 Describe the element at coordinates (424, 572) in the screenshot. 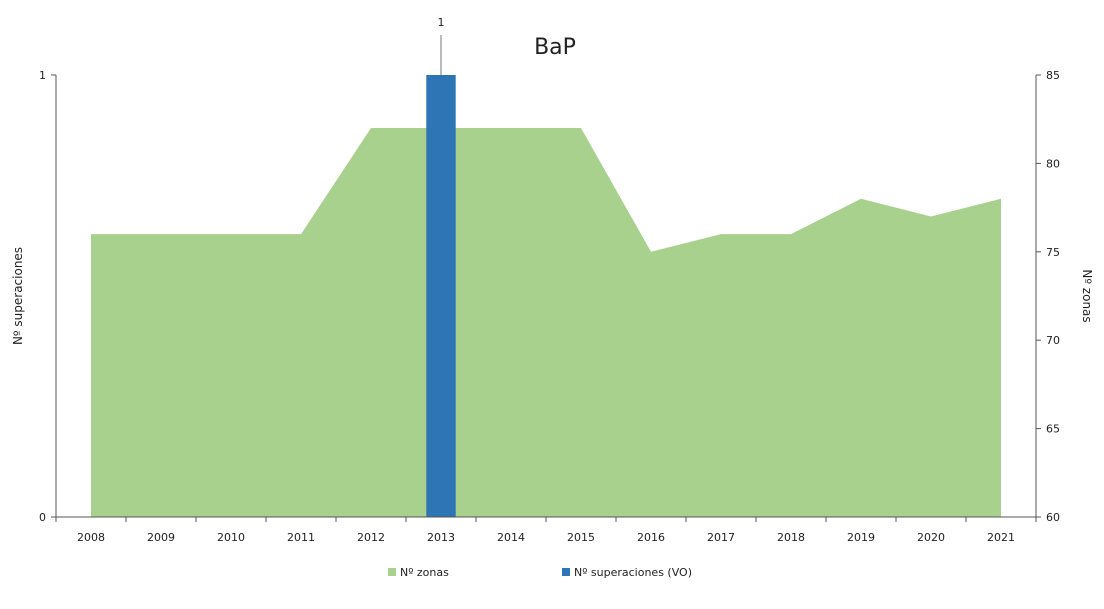

I see `legend-label-zonas: Nº zonas` at that location.